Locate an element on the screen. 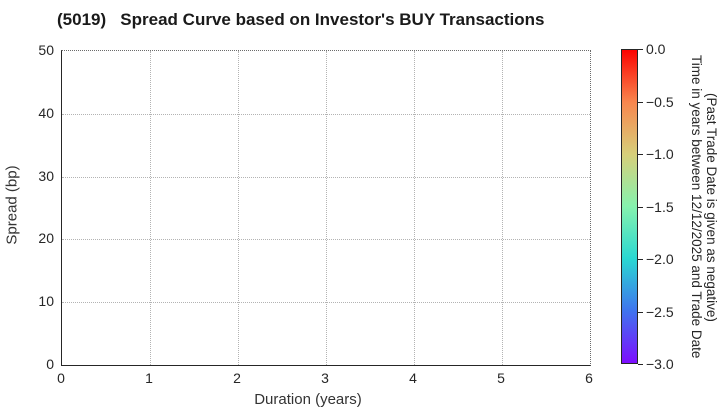 This screenshot has width=720, height=420. colorbar-tick-label: −2.0 is located at coordinates (660, 259).